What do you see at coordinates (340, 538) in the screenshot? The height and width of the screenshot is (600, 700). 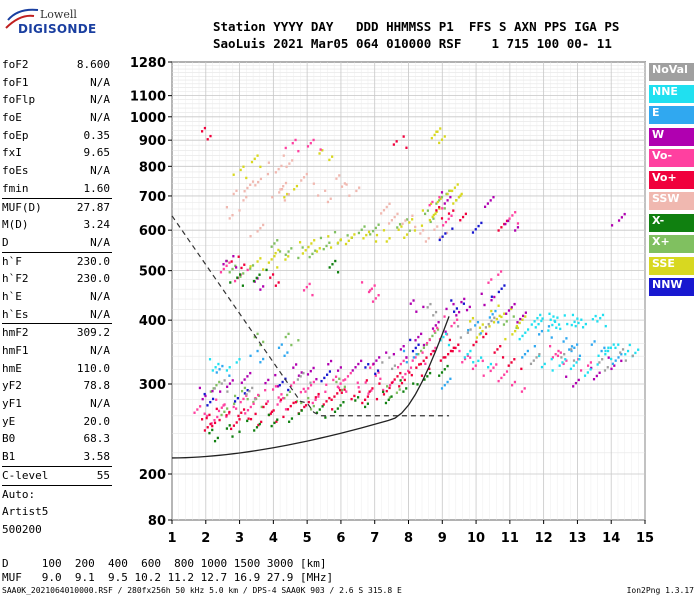 I see `x-tick-label: 6` at bounding box center [340, 538].